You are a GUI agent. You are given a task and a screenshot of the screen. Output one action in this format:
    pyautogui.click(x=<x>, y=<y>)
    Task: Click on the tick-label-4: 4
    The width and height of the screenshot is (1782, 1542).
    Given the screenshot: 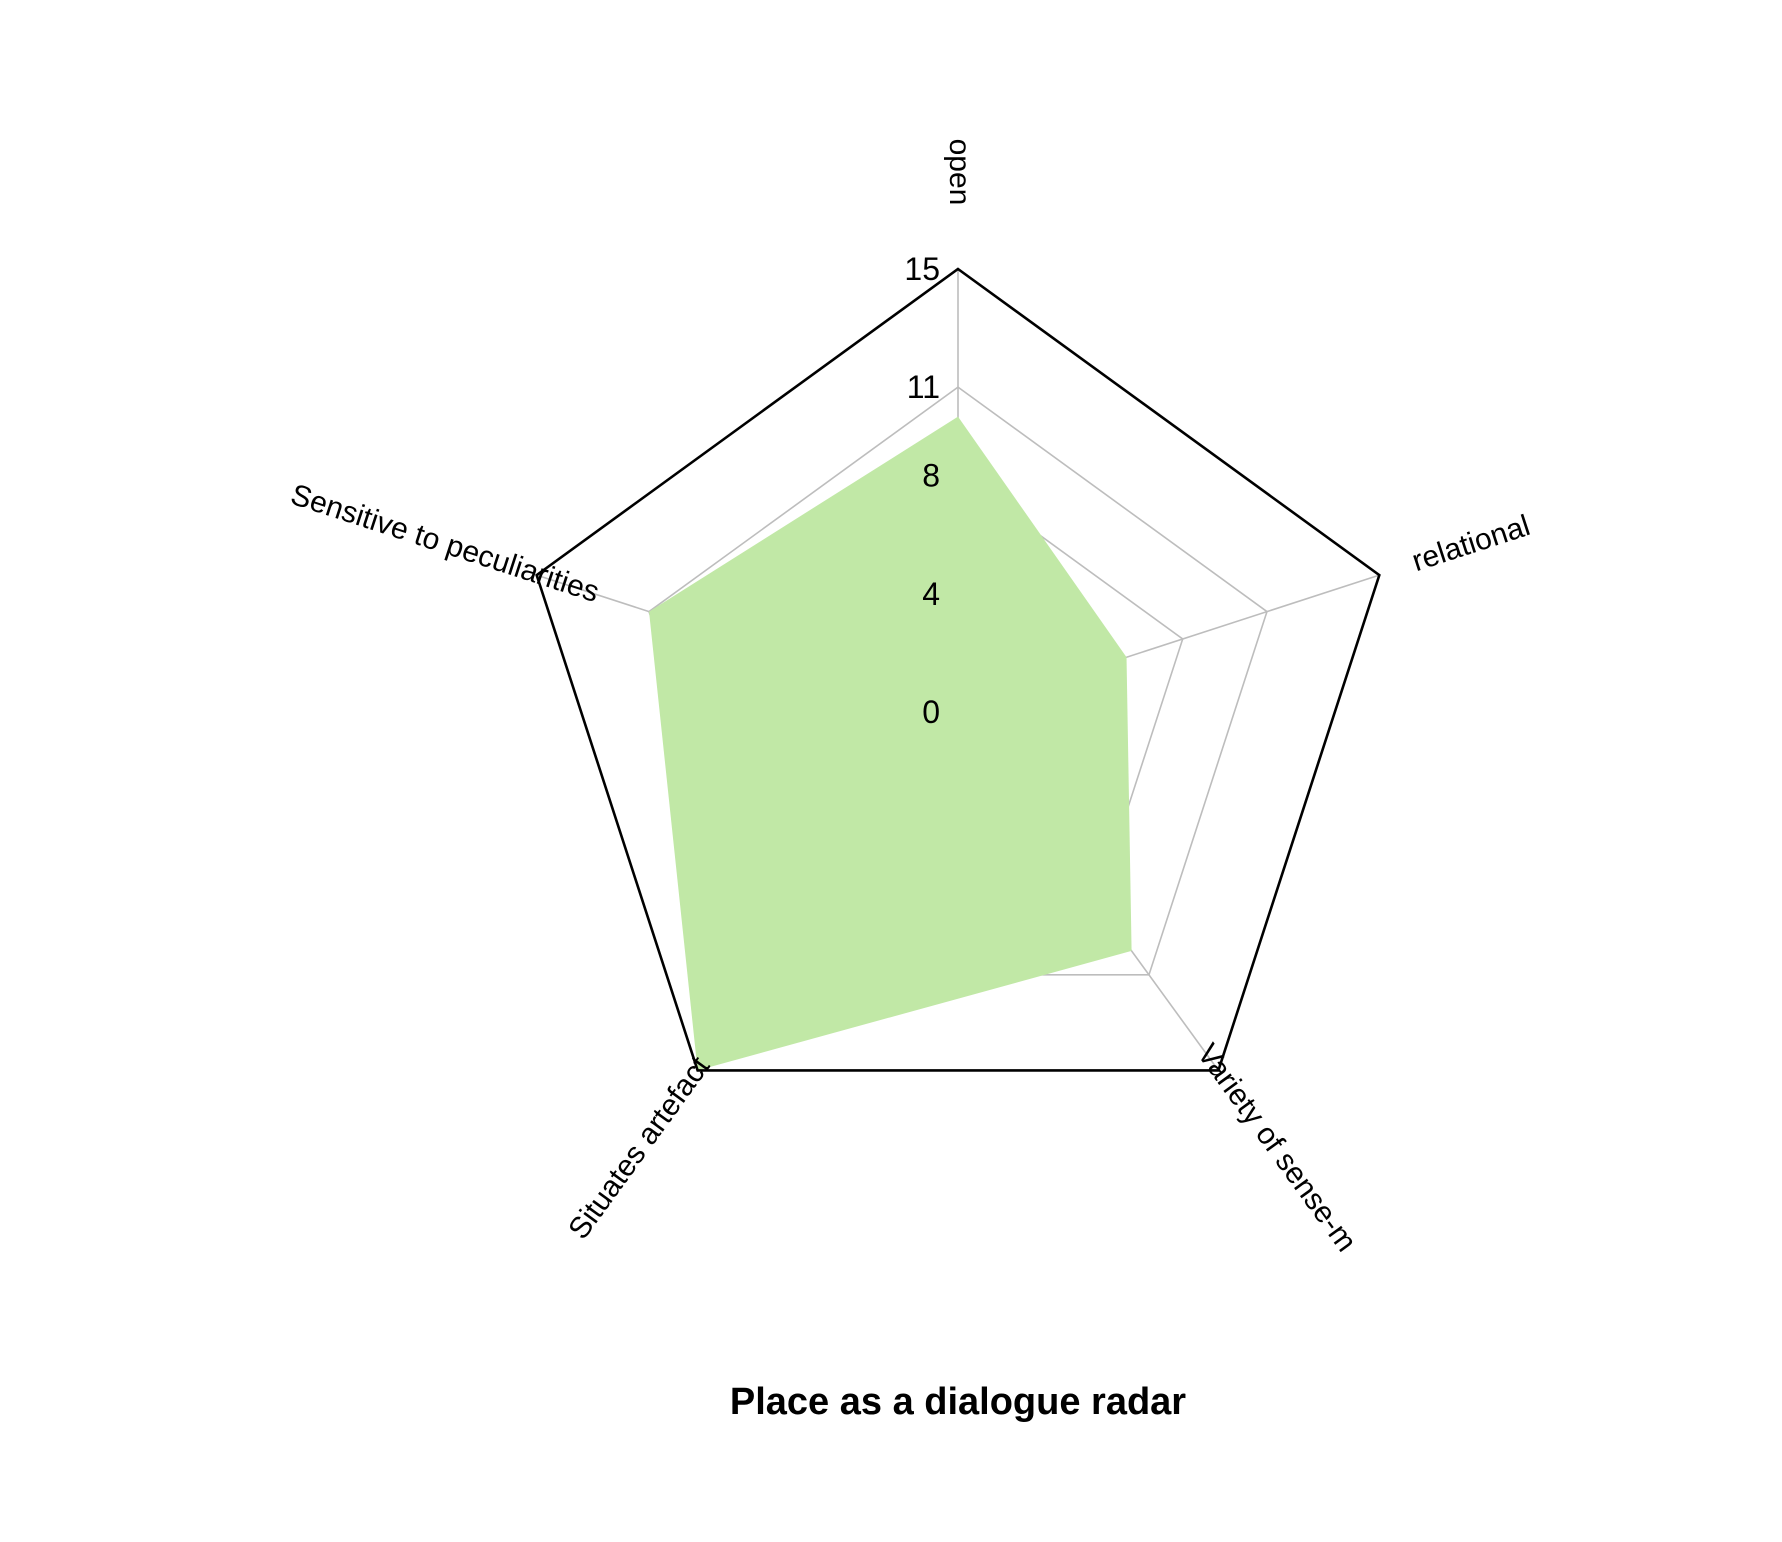 What is the action you would take?
    pyautogui.click(x=931, y=594)
    